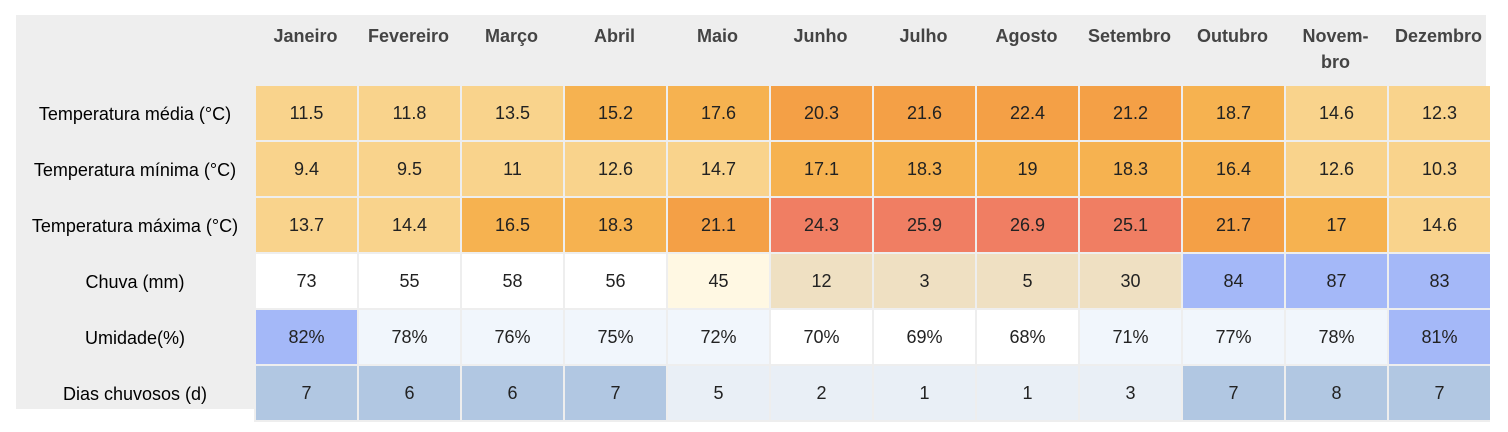  What do you see at coordinates (135, 337) in the screenshot?
I see `row-label: Umidade(%)` at bounding box center [135, 337].